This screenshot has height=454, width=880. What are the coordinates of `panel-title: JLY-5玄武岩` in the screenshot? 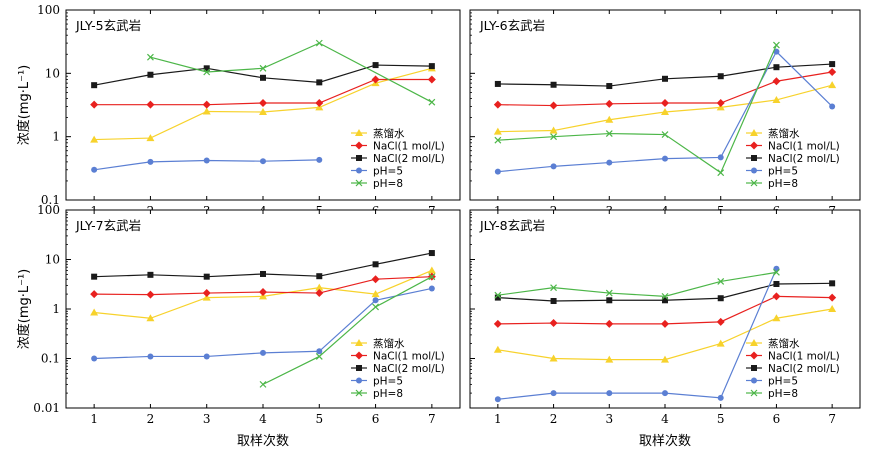 It's located at (108, 25).